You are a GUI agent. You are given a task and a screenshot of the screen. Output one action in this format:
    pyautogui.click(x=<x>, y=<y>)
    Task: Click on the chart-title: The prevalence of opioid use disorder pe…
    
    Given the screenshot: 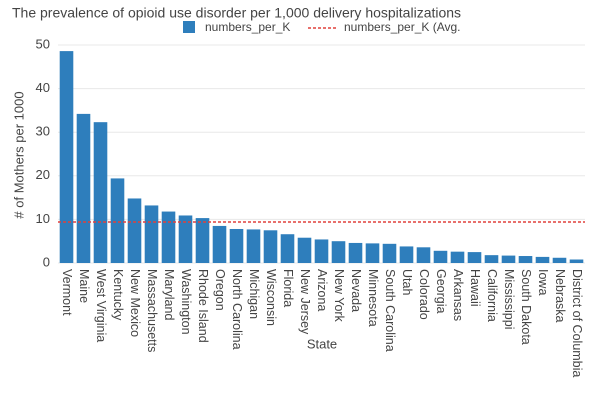 What is the action you would take?
    pyautogui.click(x=236, y=13)
    